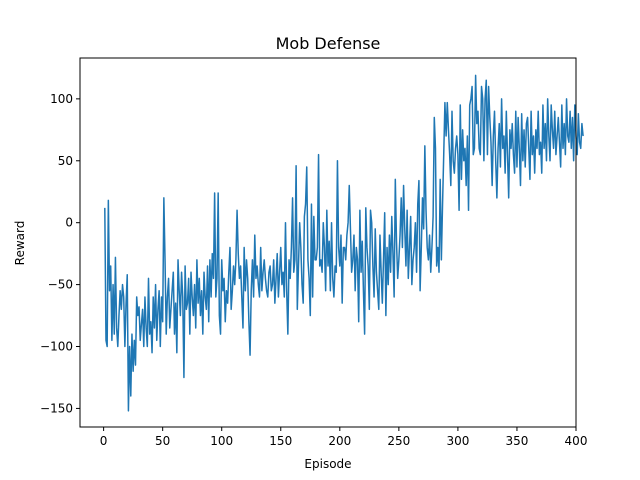 This screenshot has height=480, width=640. Describe the element at coordinates (339, 441) in the screenshot. I see `x-tick-label: 200` at that location.